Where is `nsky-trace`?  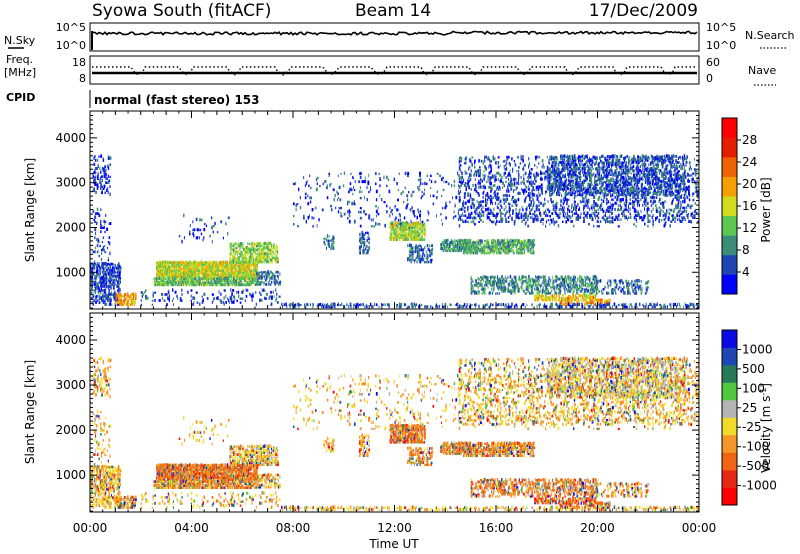 nsky-trace is located at coordinates (394, 33).